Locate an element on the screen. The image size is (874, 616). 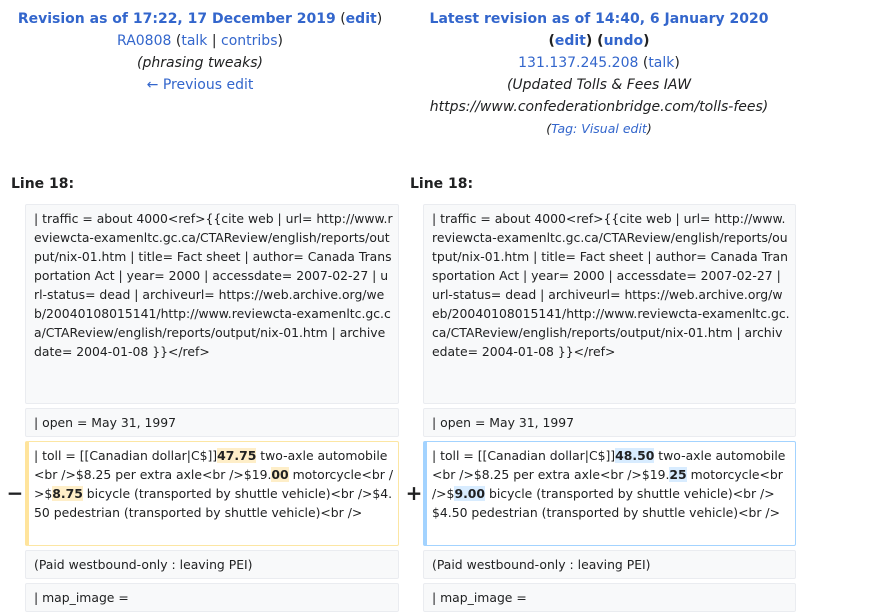
line-number-label-left: Line 18: is located at coordinates (43, 184).